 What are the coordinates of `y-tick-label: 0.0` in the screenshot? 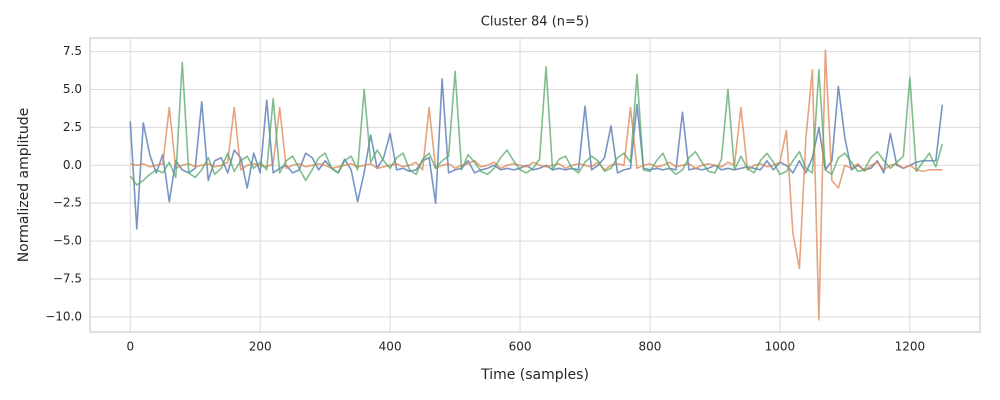 It's located at (72, 165).